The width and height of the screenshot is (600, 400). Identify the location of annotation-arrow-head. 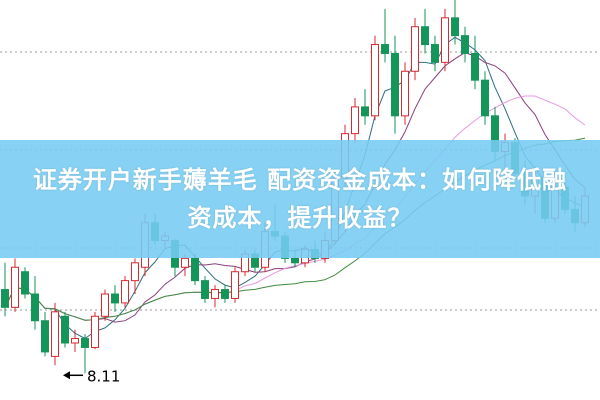
(66, 375).